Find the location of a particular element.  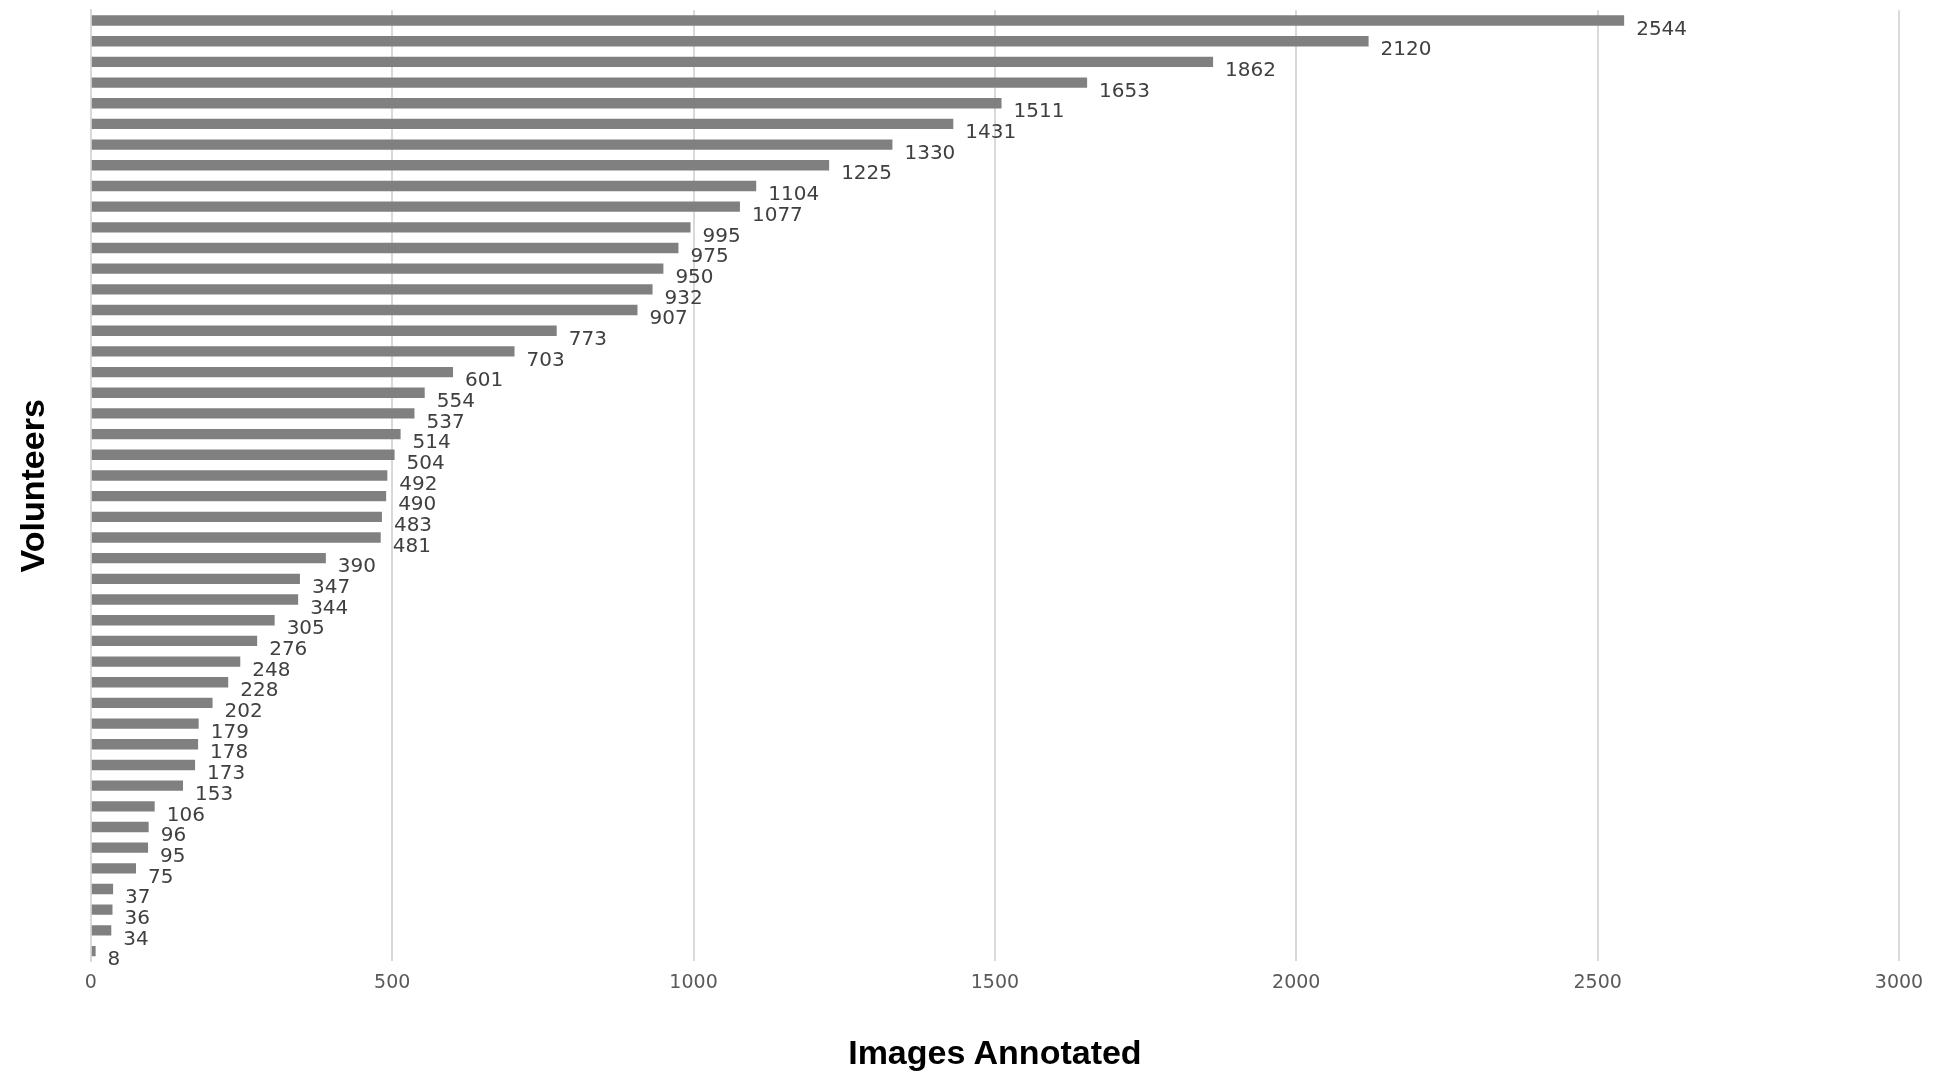

y-axis-title: Volunteers is located at coordinates (31, 486).